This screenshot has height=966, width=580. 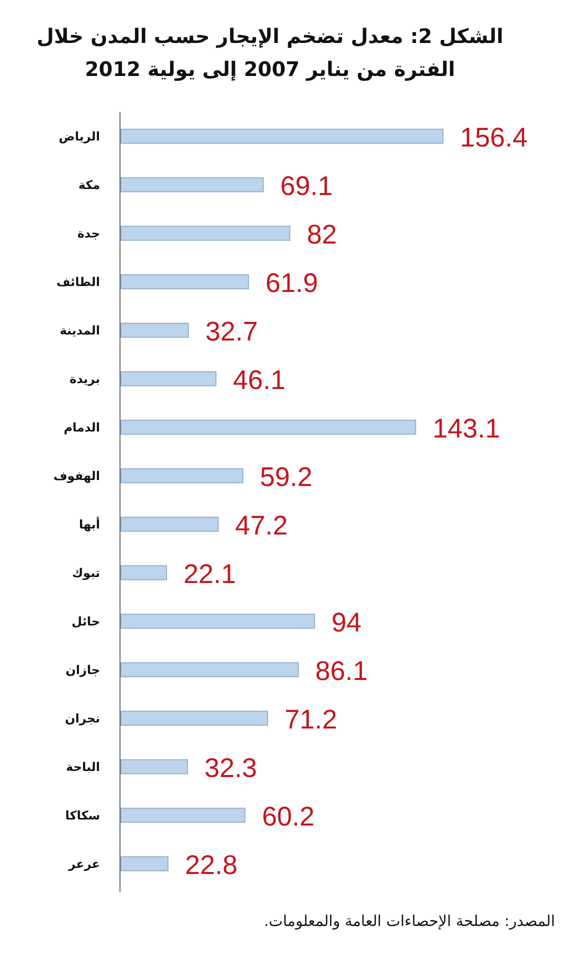 What do you see at coordinates (86, 621) in the screenshot?
I see `y-tick-label: حائل` at bounding box center [86, 621].